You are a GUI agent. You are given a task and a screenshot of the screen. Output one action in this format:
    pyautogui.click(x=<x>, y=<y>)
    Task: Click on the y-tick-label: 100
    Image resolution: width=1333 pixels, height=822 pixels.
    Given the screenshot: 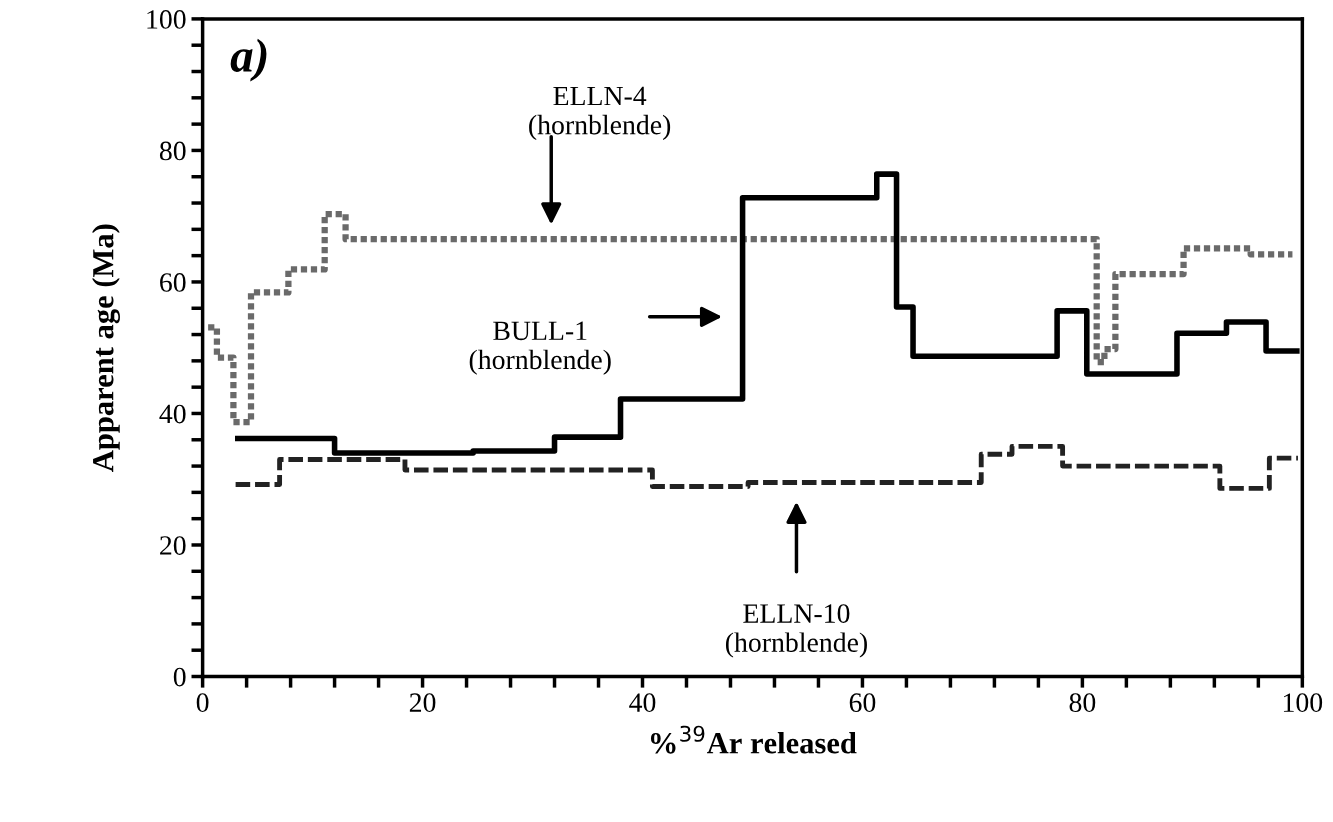 What is the action you would take?
    pyautogui.click(x=166, y=19)
    